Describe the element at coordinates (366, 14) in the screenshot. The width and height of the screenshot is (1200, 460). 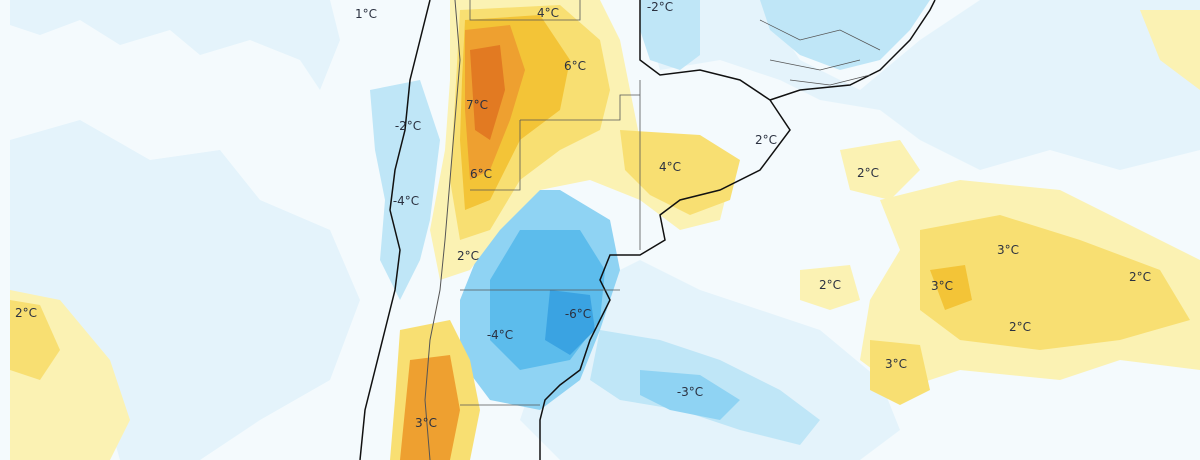
I see `temperature-label: 1°C` at that location.